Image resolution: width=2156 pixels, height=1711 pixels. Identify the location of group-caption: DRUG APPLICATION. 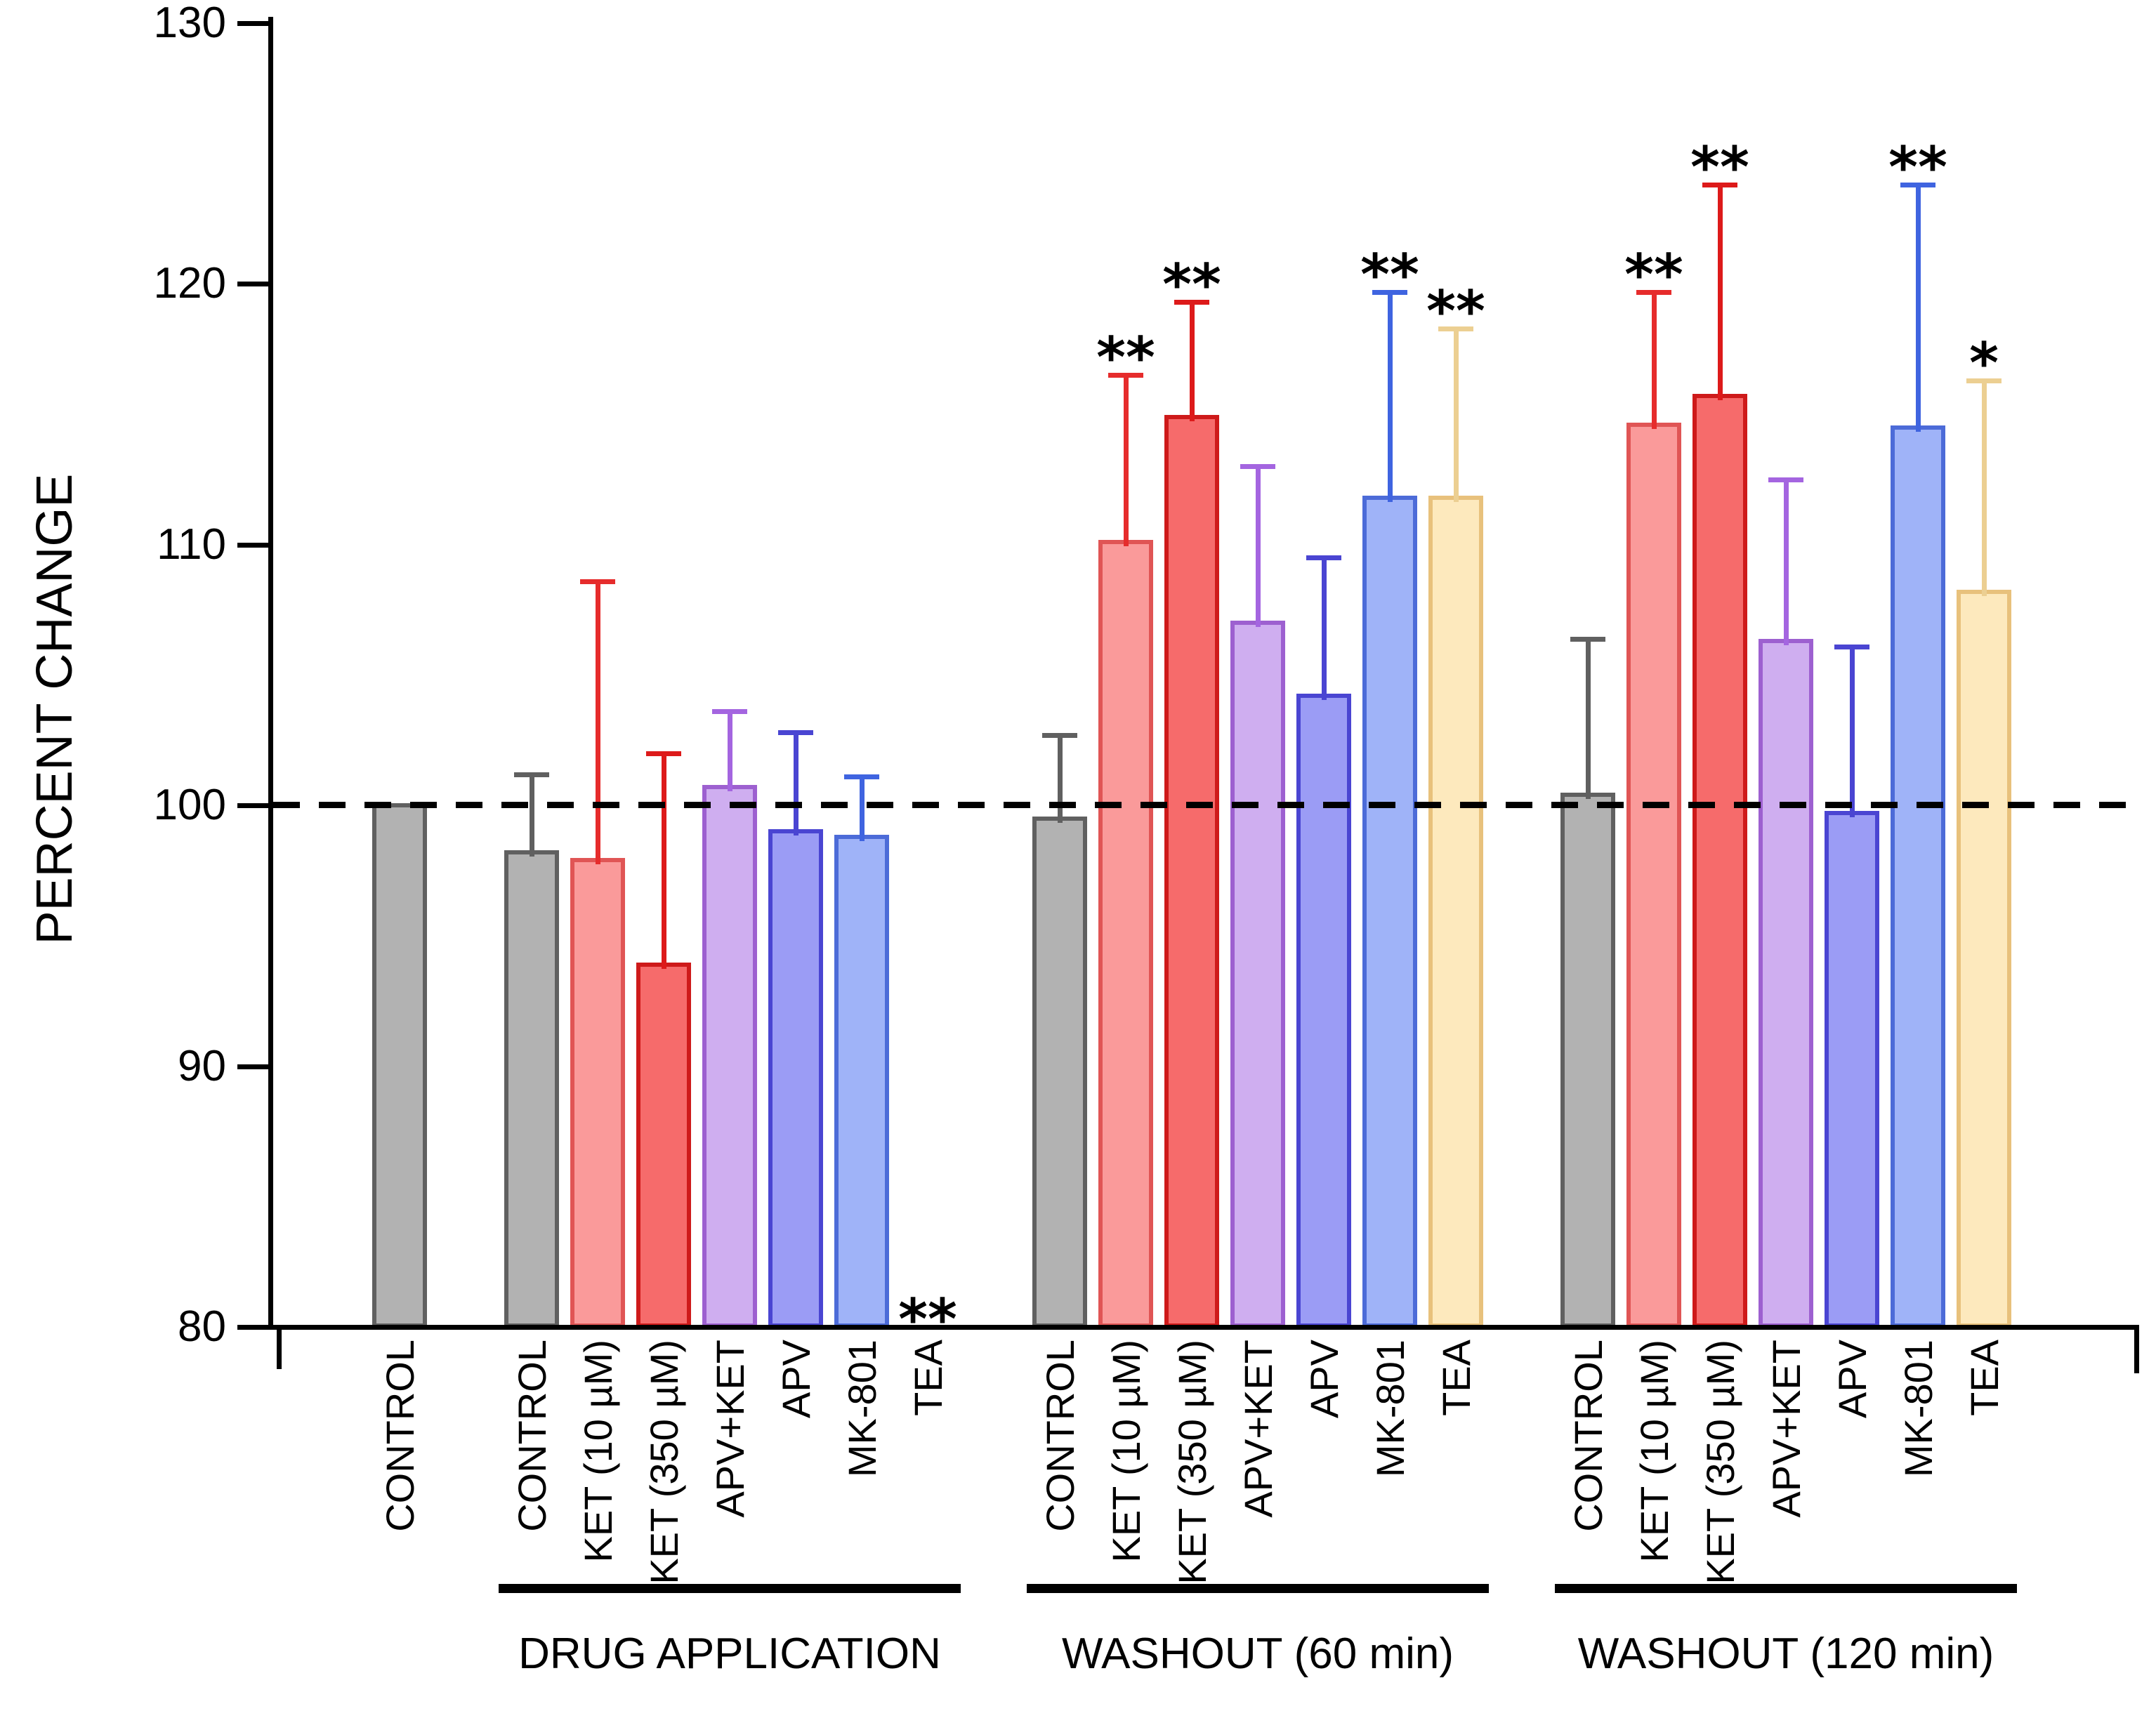
(729, 1654).